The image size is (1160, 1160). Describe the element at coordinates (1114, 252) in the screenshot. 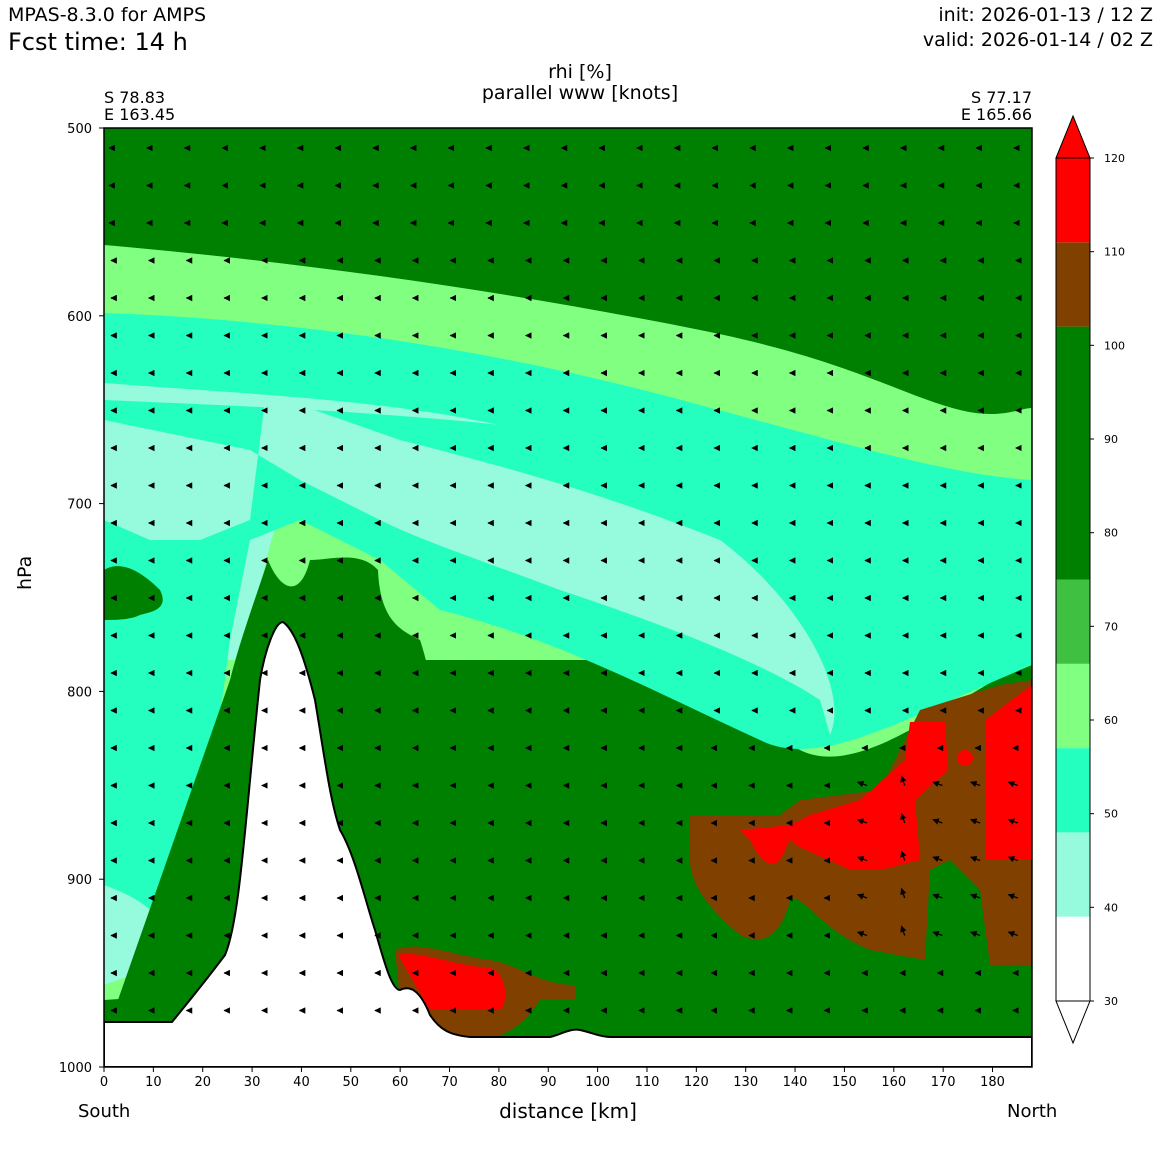

I see `colorbar-tick-label: 110` at that location.